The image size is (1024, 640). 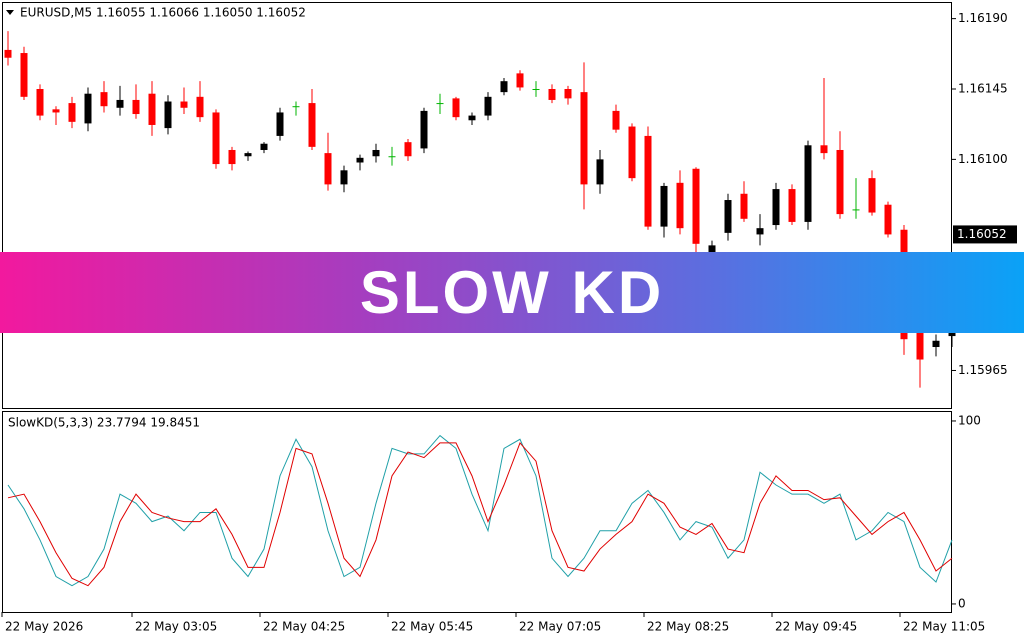 What do you see at coordinates (982, 234) in the screenshot?
I see `last-price-label: 1.16052` at bounding box center [982, 234].